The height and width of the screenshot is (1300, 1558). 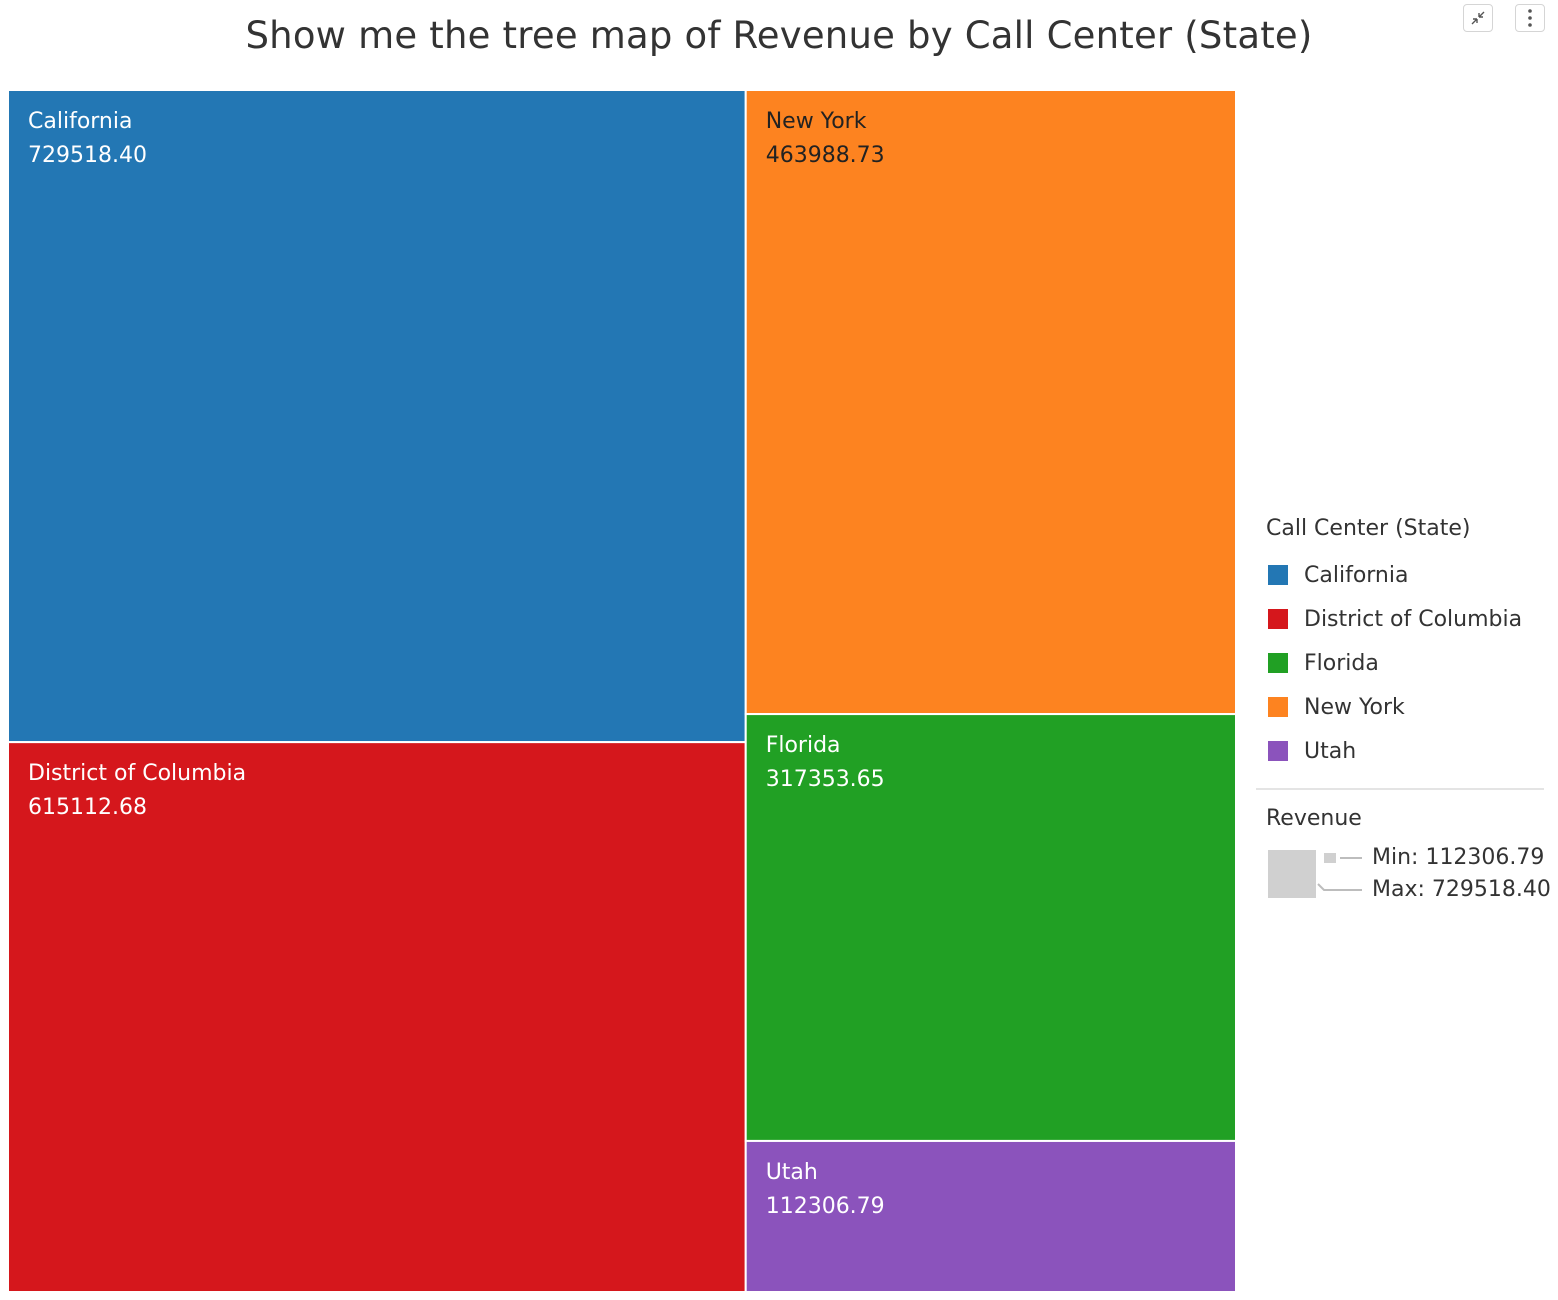 What do you see at coordinates (825, 779) in the screenshot?
I see `treemap-tile-value: 317353.65` at bounding box center [825, 779].